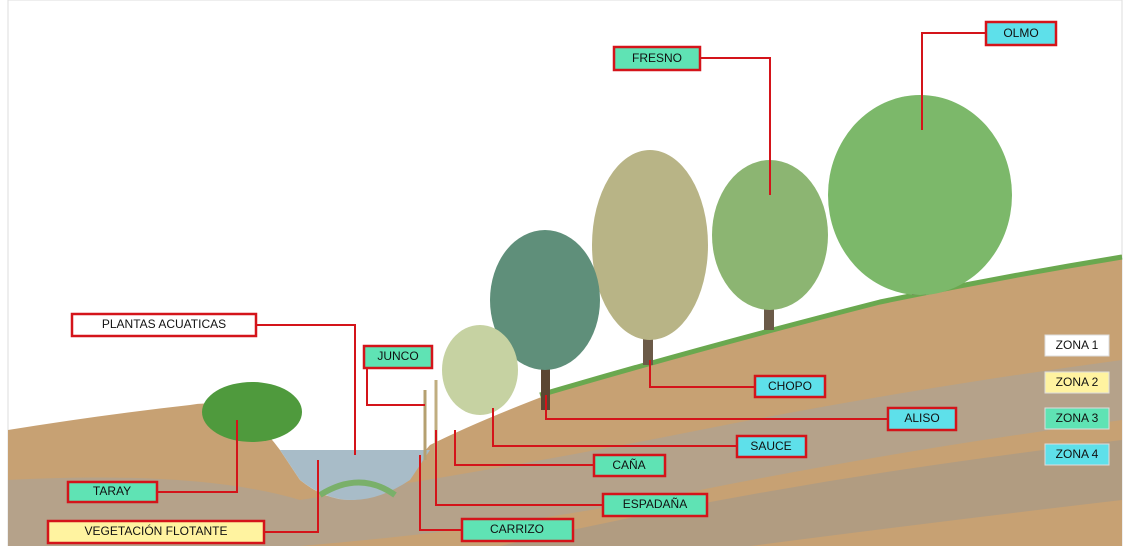  I want to click on label-text: VEGETACIÓN FLOTANTE, so click(156, 530).